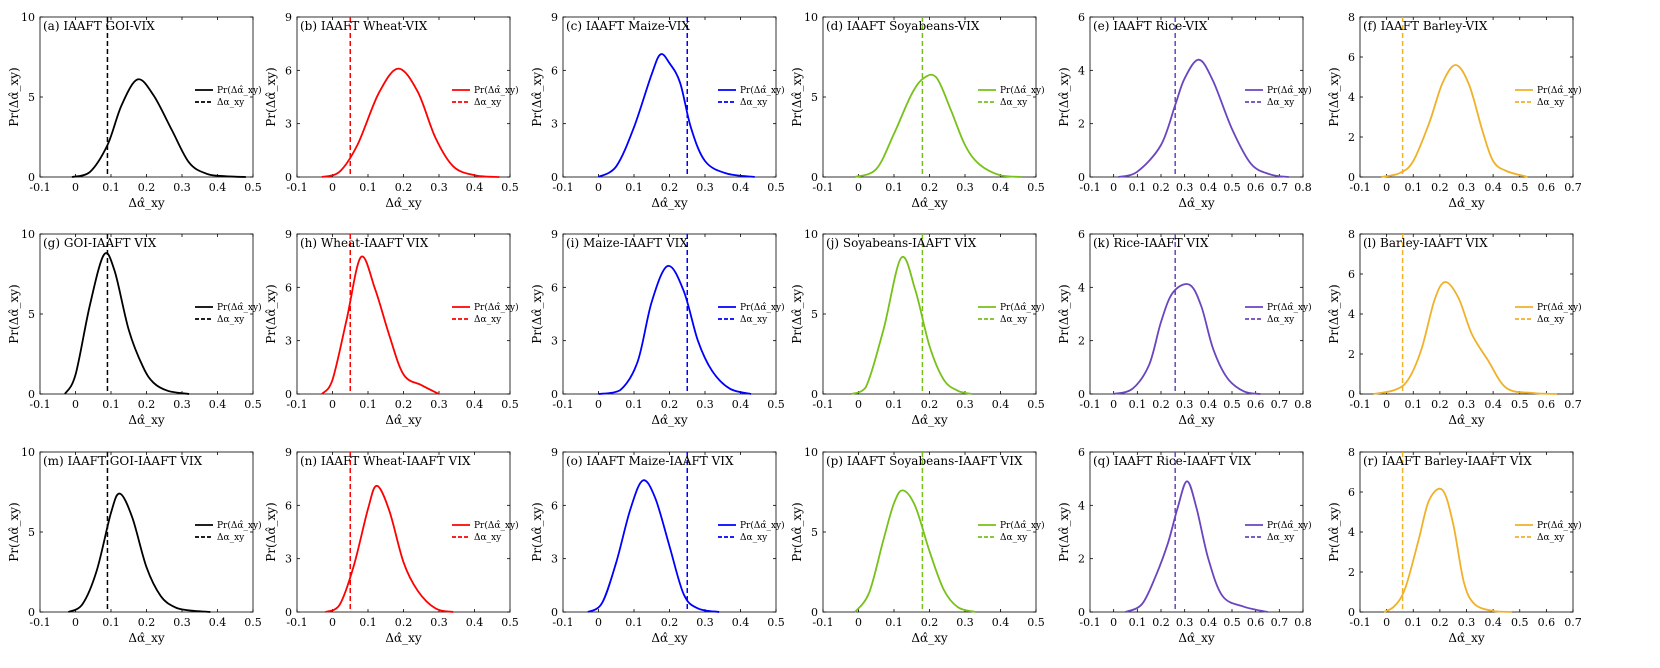 Image resolution: width=1660 pixels, height=668 pixels. Describe the element at coordinates (364, 243) in the screenshot. I see `panel-title: (h) Wheat-IAAFT VIX` at that location.